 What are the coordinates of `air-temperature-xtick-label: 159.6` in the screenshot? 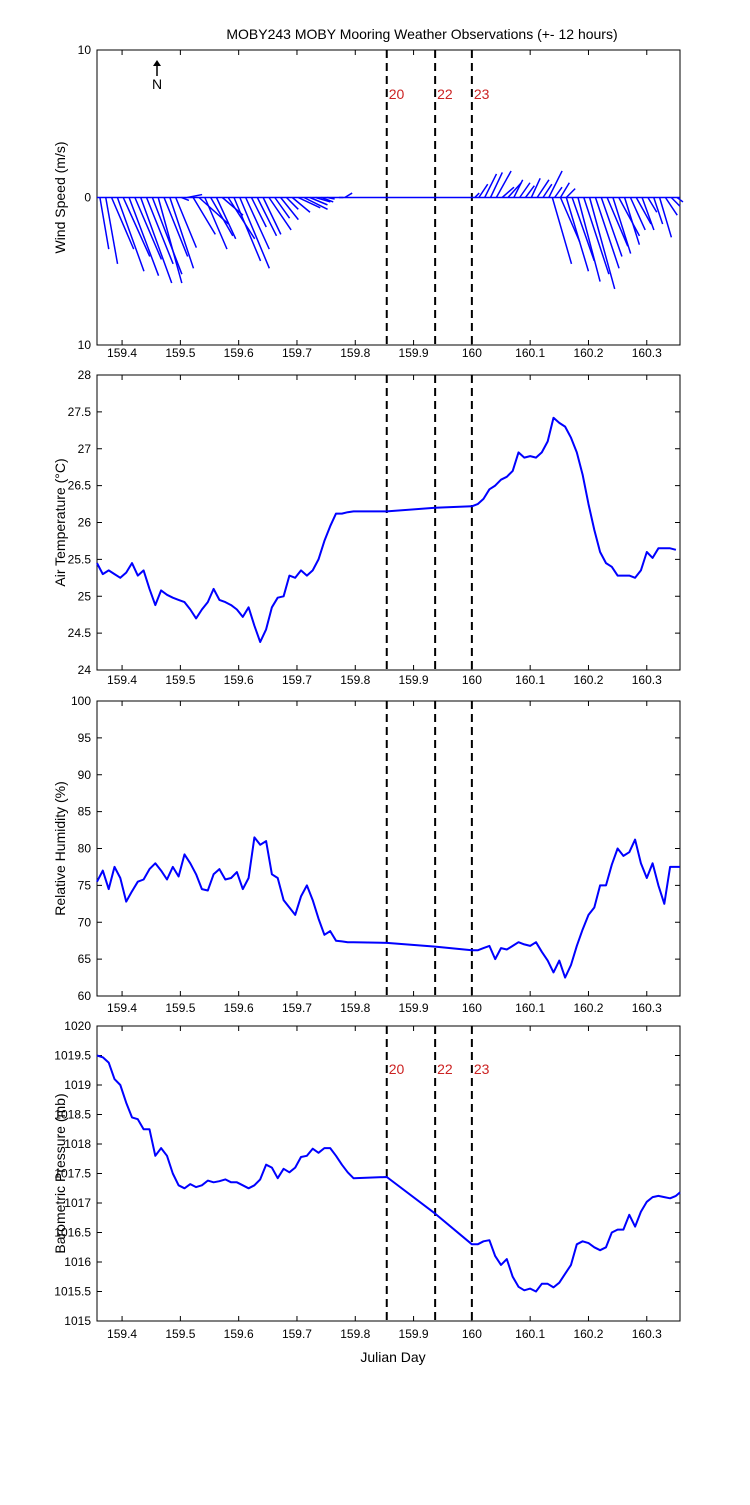 It's located at (239, 680).